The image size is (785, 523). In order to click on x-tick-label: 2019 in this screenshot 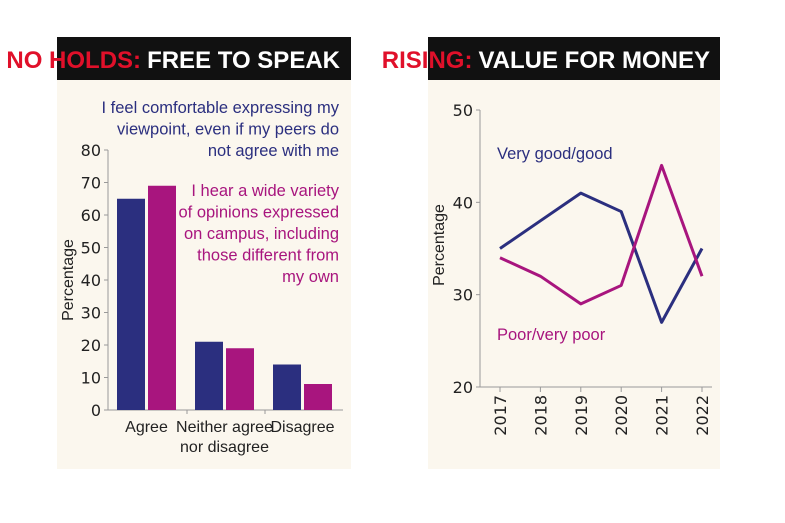, I will do `click(581, 415)`.